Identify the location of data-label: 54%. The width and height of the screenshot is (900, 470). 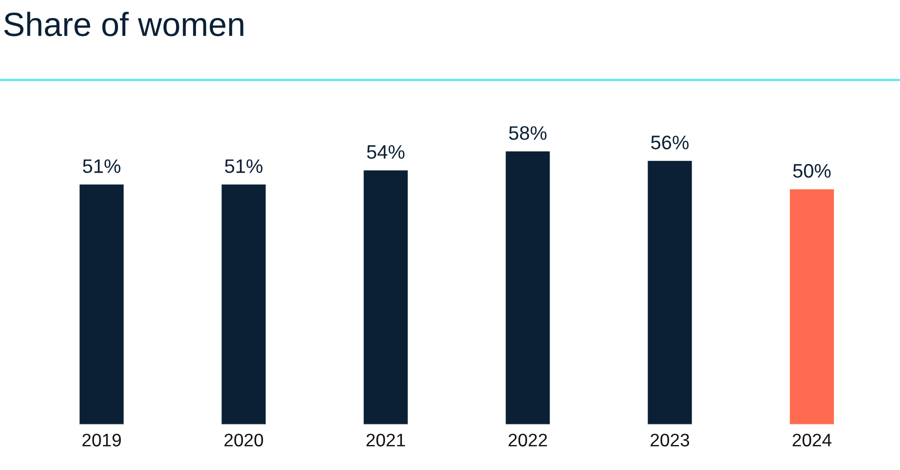
(385, 152).